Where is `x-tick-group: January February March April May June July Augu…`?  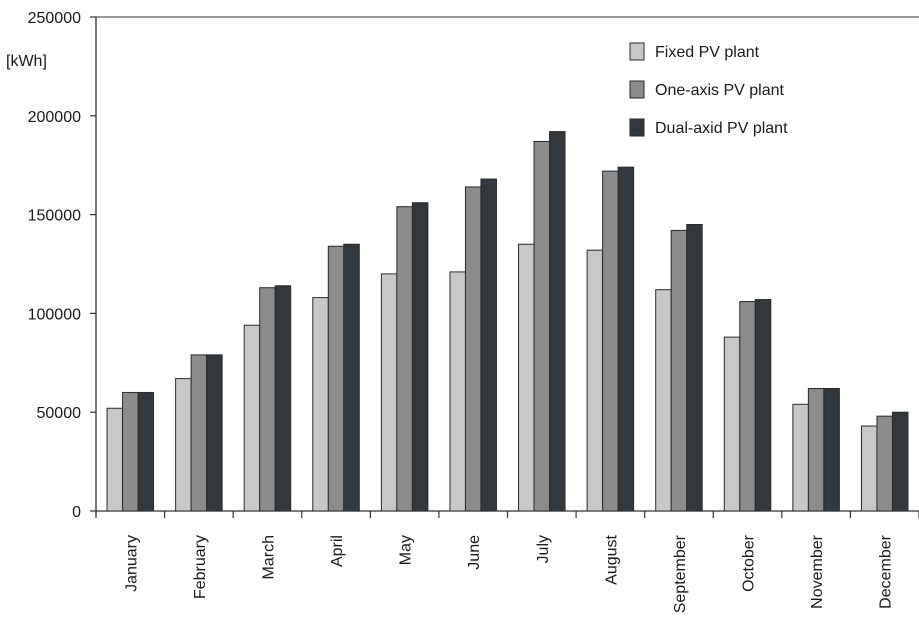 x-tick-group: January February March April May June July Augu… is located at coordinates (507, 562).